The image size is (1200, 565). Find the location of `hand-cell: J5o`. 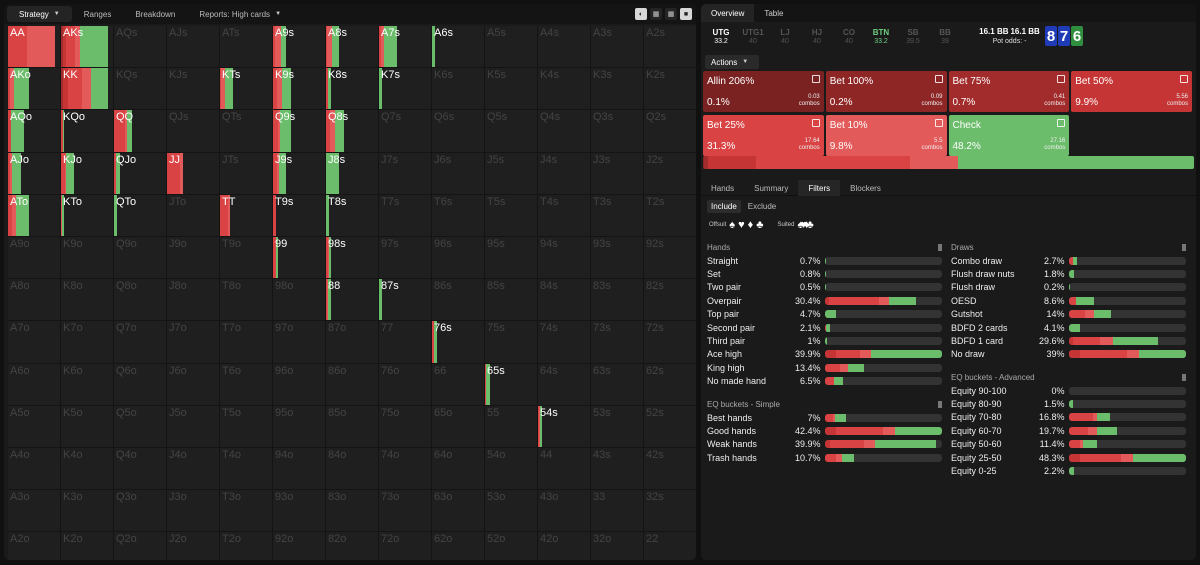

hand-cell: J5o is located at coordinates (193, 426).